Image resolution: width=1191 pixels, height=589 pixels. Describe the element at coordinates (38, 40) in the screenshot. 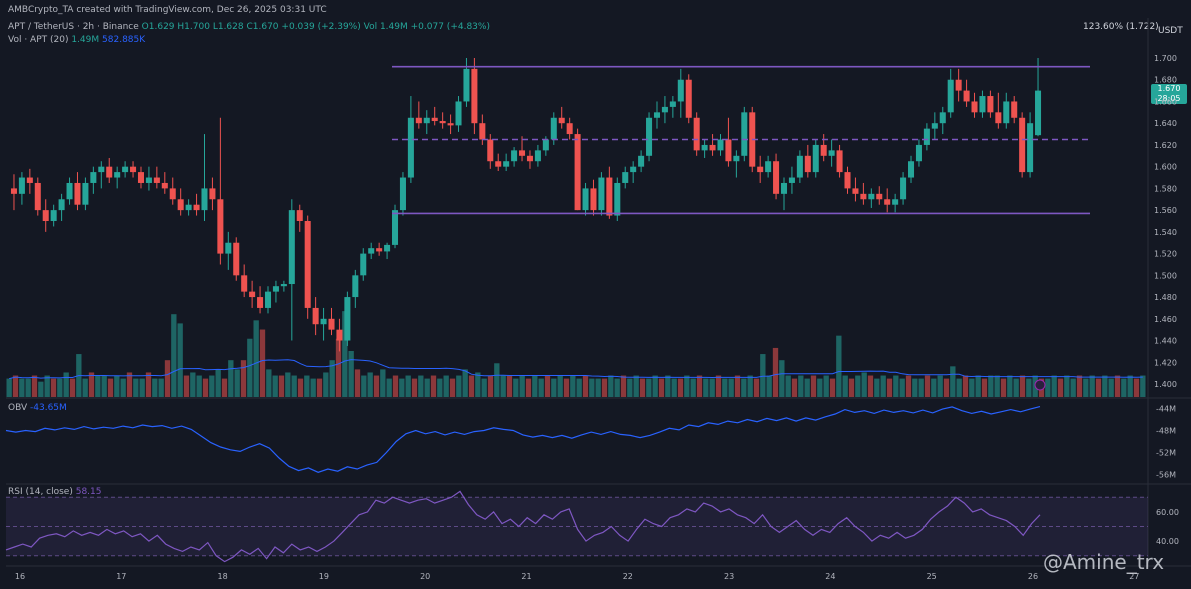

I see `volume-indicator-label: Vol · APT (20)` at that location.